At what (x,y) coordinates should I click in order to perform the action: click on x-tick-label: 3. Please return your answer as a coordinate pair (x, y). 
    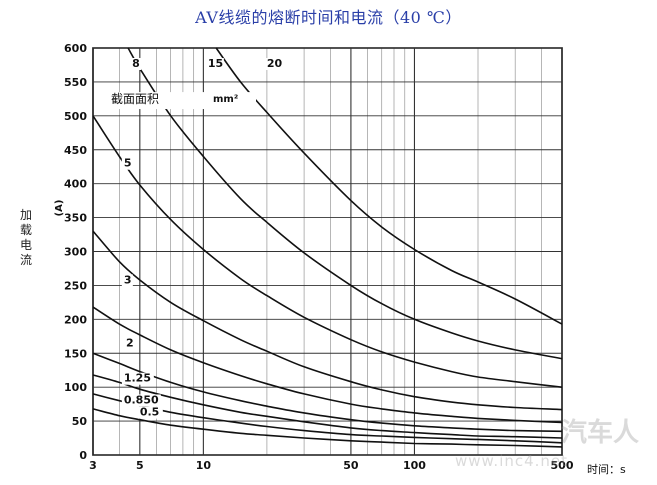
    Looking at the image, I should click on (93, 465).